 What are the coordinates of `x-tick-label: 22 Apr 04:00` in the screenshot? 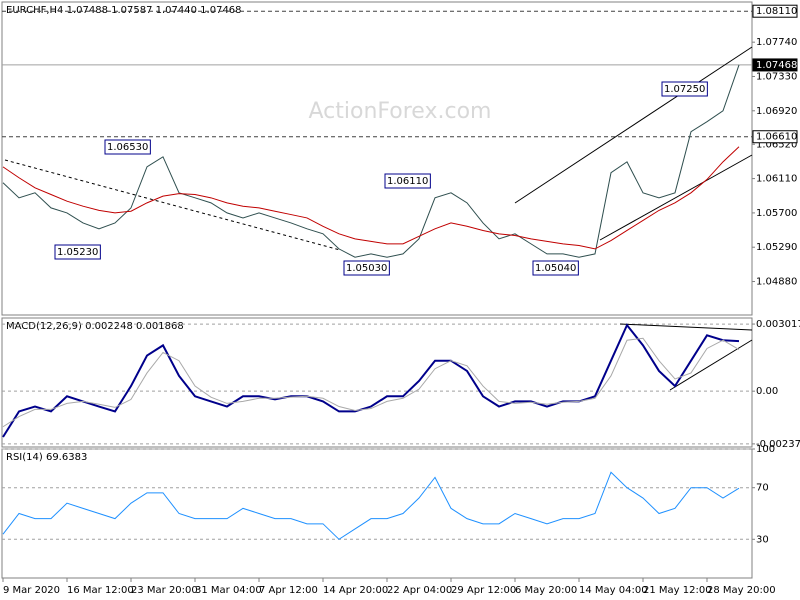 It's located at (419, 590).